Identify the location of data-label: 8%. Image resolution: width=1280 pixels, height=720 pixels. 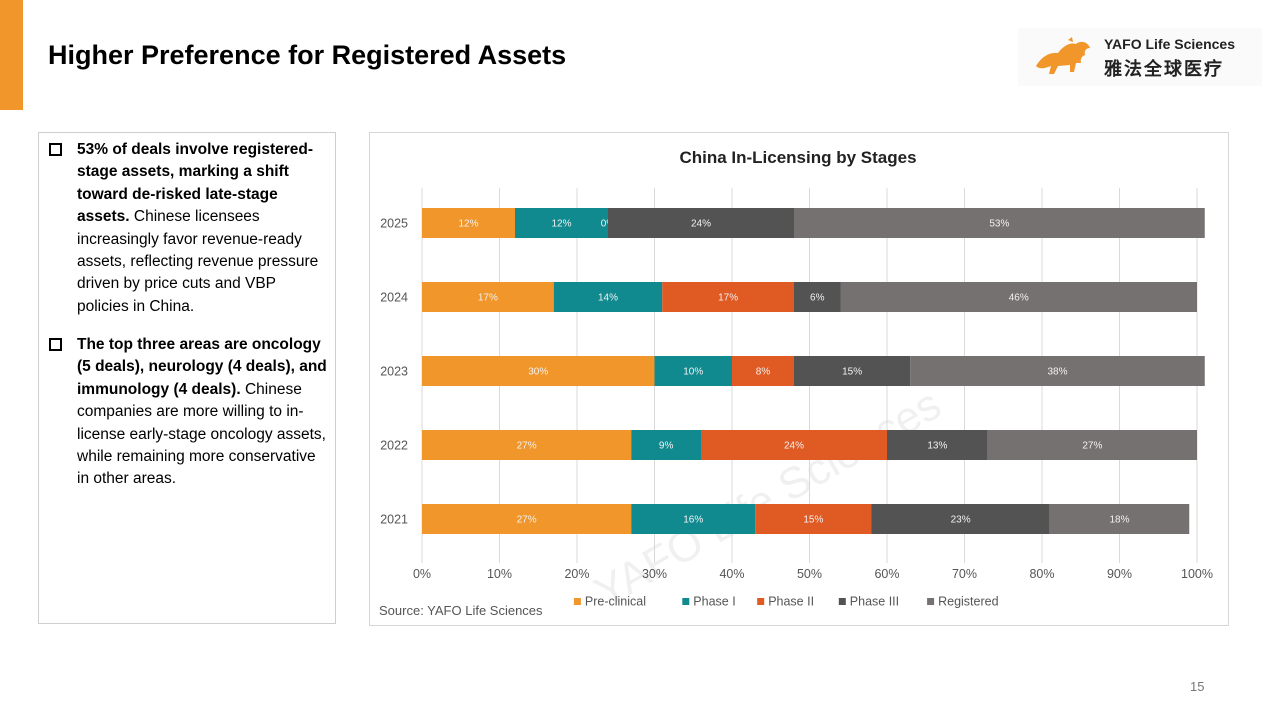
(763, 372).